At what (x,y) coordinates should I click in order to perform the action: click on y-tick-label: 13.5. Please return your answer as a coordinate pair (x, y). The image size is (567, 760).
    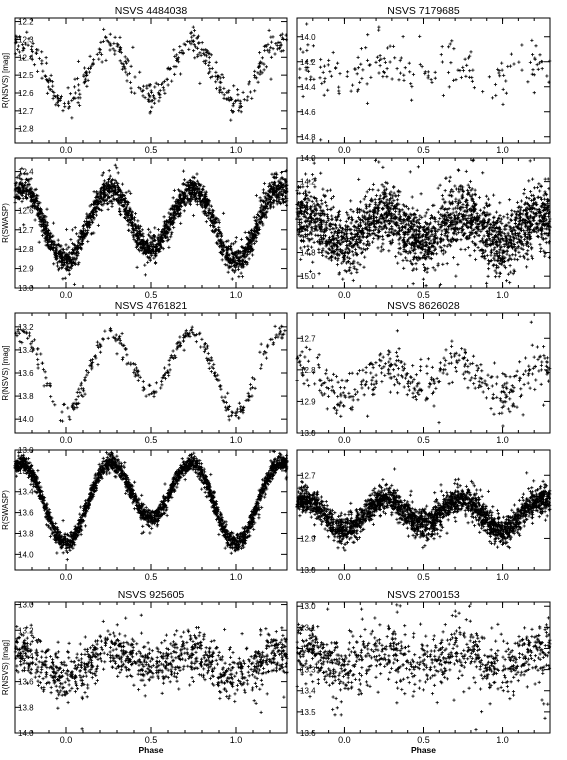
    Looking at the image, I should click on (308, 712).